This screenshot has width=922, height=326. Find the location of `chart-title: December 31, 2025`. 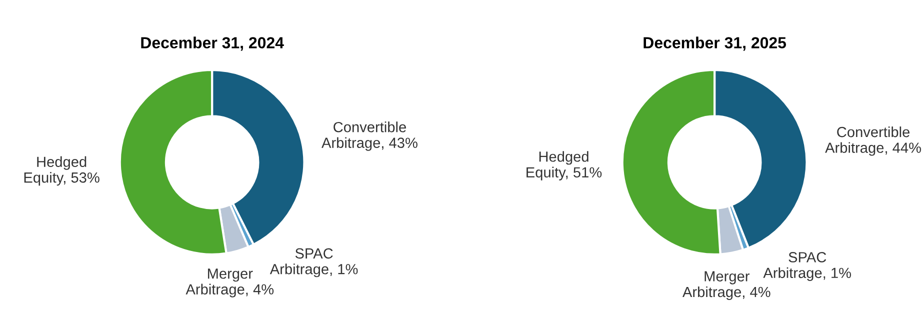

chart-title: December 31, 2025 is located at coordinates (715, 43).